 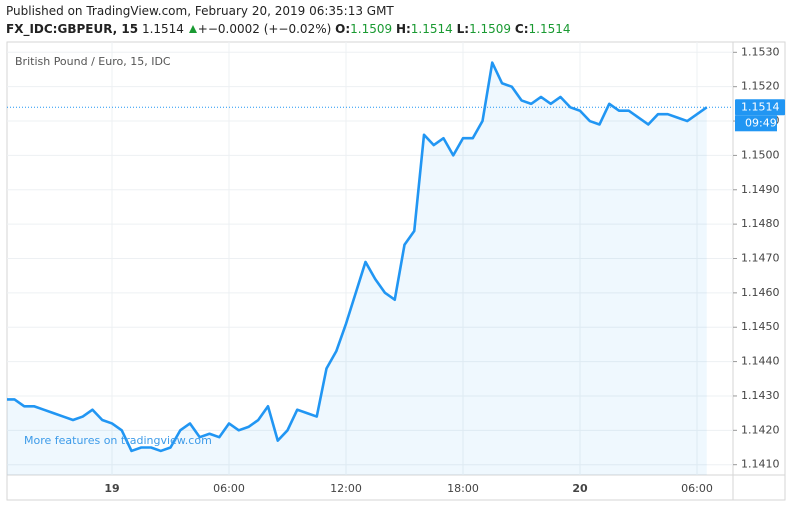 I want to click on ohlc-label: L:, so click(x=463, y=29).